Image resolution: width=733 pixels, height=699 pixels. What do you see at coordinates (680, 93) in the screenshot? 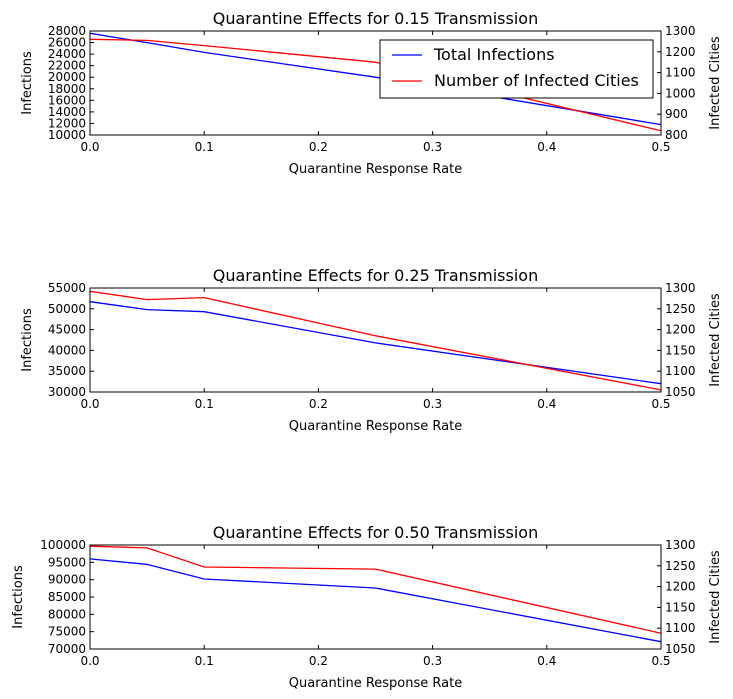
I see `y2-tick-label: 1000` at bounding box center [680, 93].